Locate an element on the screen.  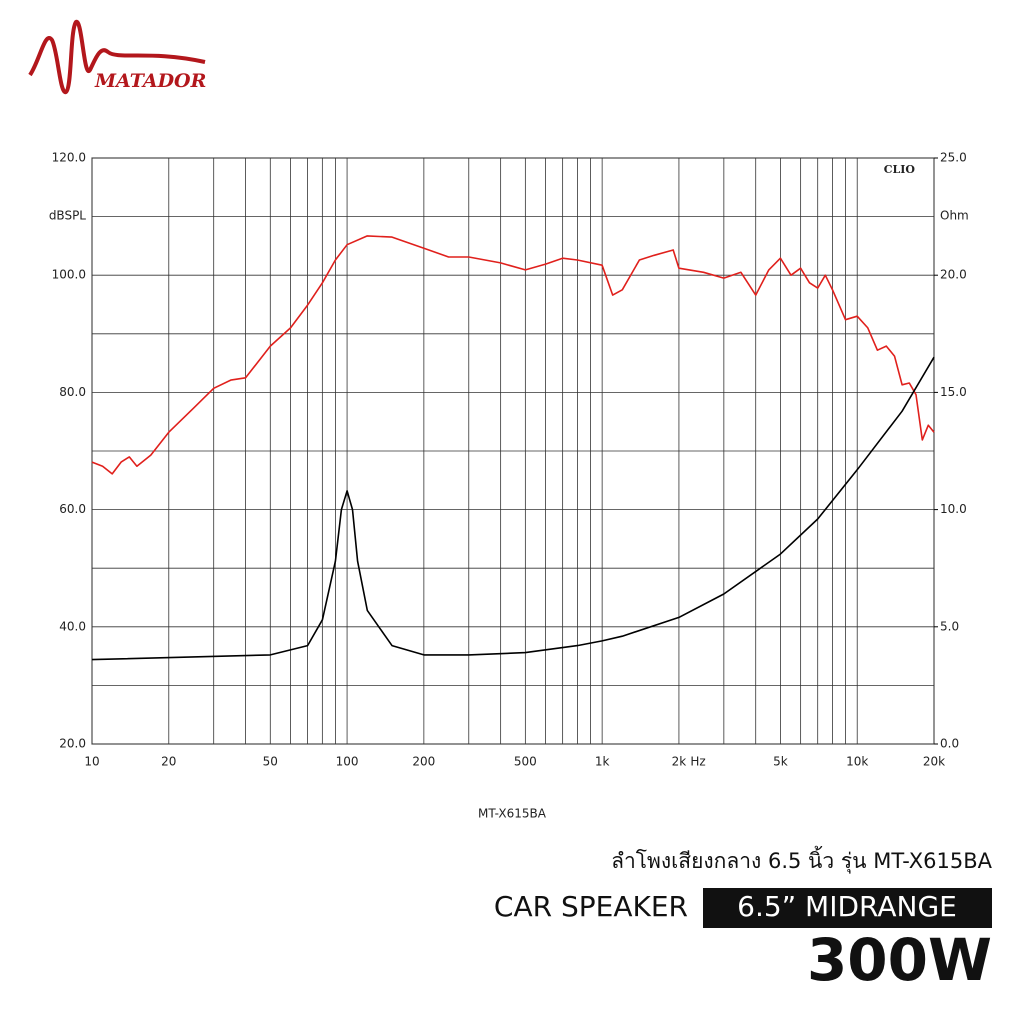
watermark: CLIO is located at coordinates (900, 169).